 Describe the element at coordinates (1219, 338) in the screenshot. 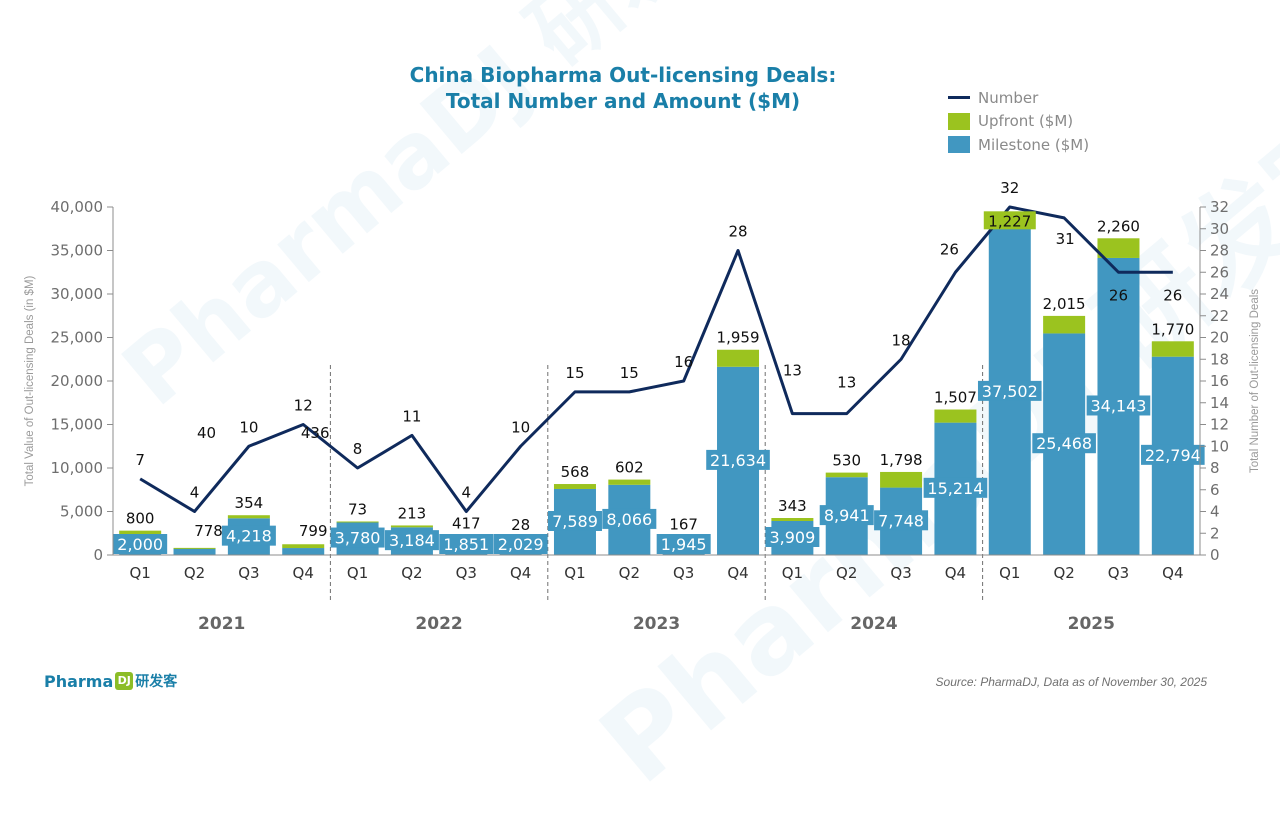

I see `y-tick-label-right: 20` at that location.